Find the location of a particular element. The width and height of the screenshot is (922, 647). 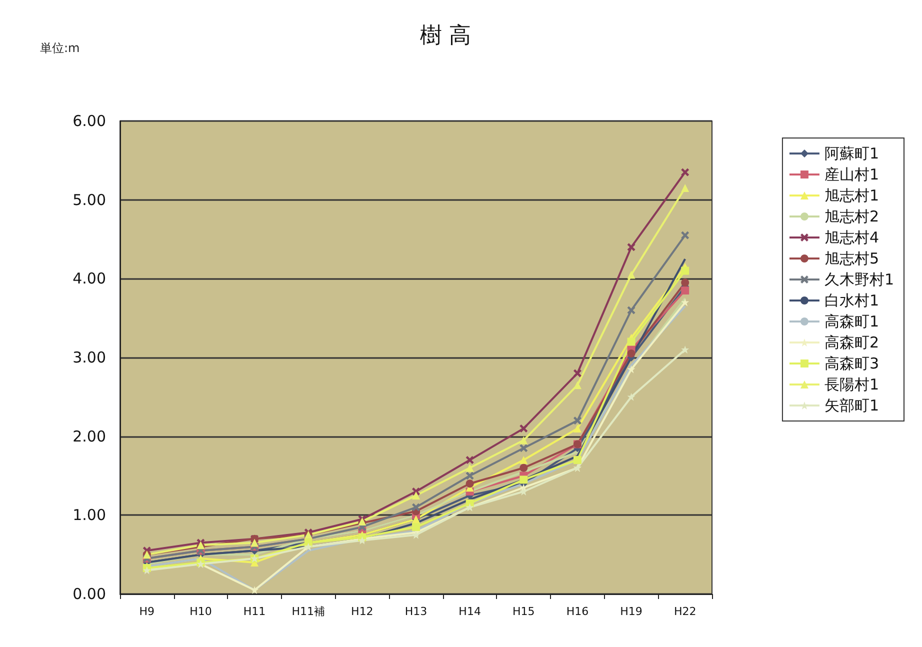

x-tick-label: H11 is located at coordinates (254, 611).